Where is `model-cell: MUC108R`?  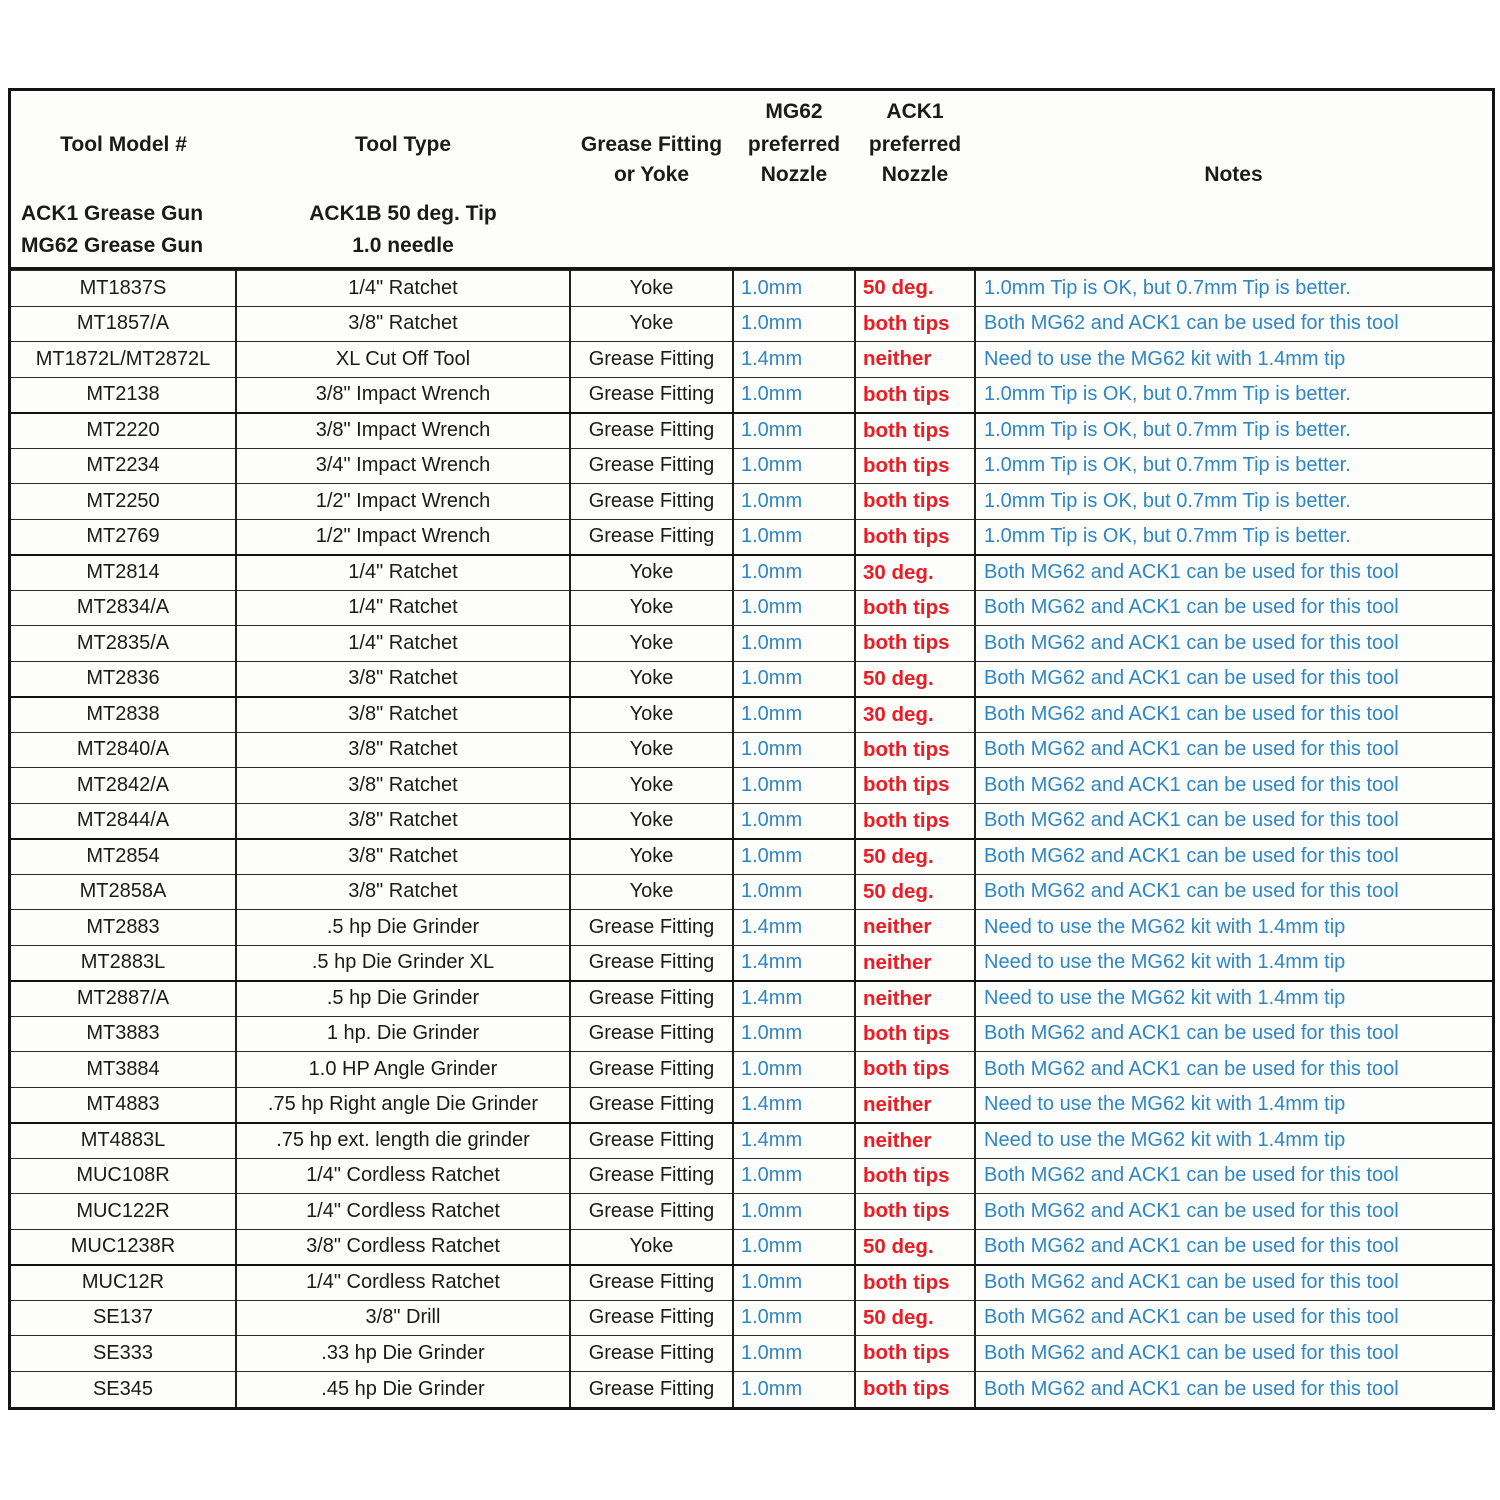
model-cell: MUC108R is located at coordinates (123, 1175).